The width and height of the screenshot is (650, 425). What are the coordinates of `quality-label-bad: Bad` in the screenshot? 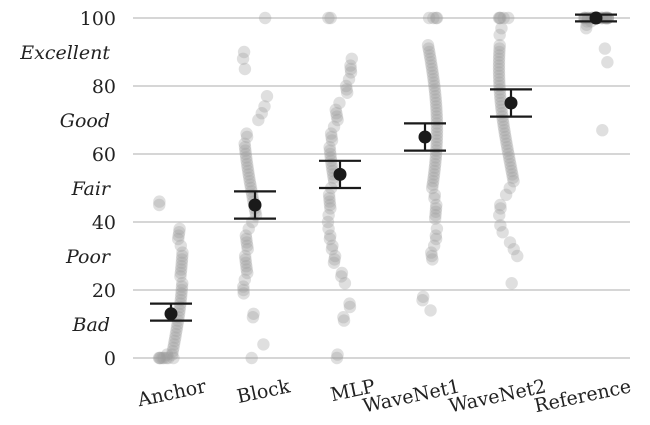 It's located at (91, 325).